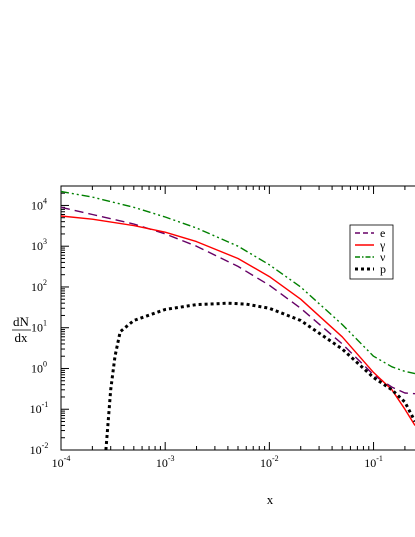 This screenshot has height=537, width=415. Describe the element at coordinates (383, 269) in the screenshot. I see `legend-item-label: p` at that location.